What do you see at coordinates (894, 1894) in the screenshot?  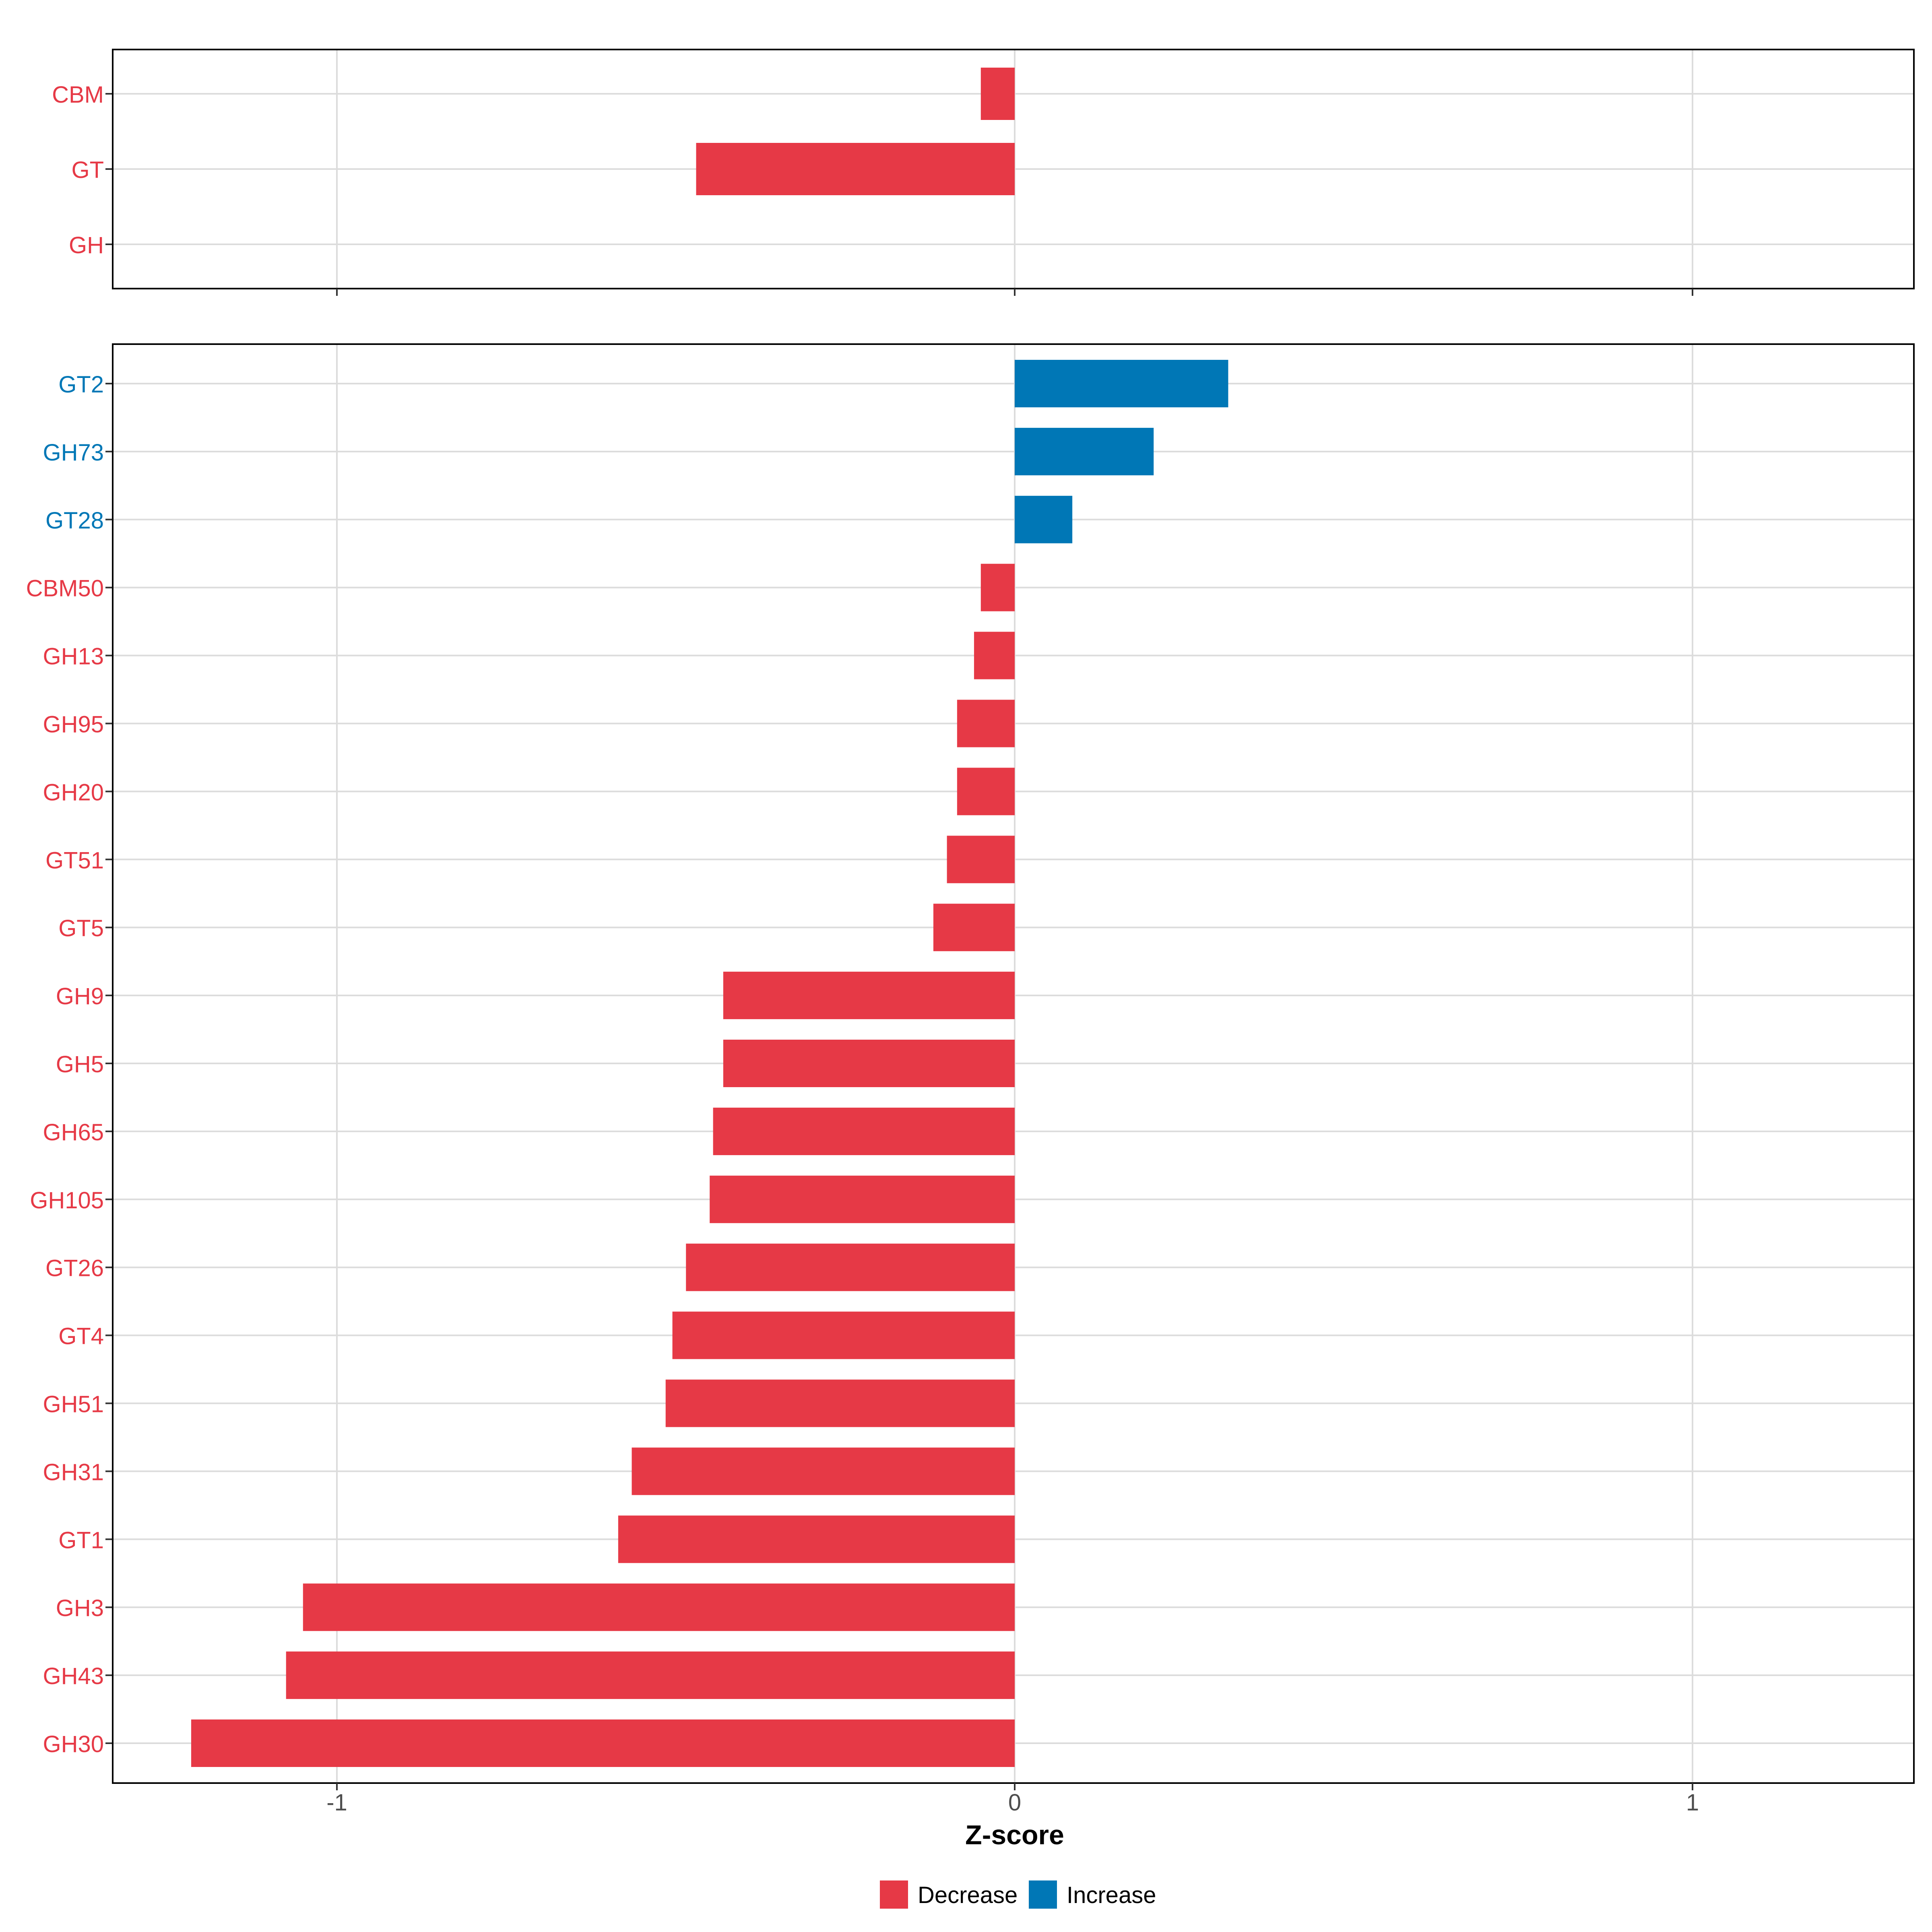 I see `legend-swatch-decrease` at bounding box center [894, 1894].